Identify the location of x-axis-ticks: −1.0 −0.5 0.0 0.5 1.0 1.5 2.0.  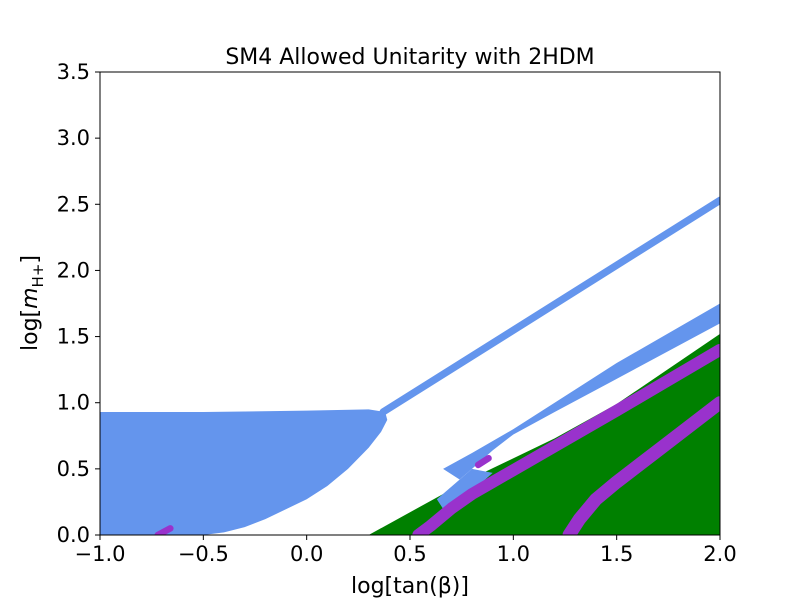
(406, 550).